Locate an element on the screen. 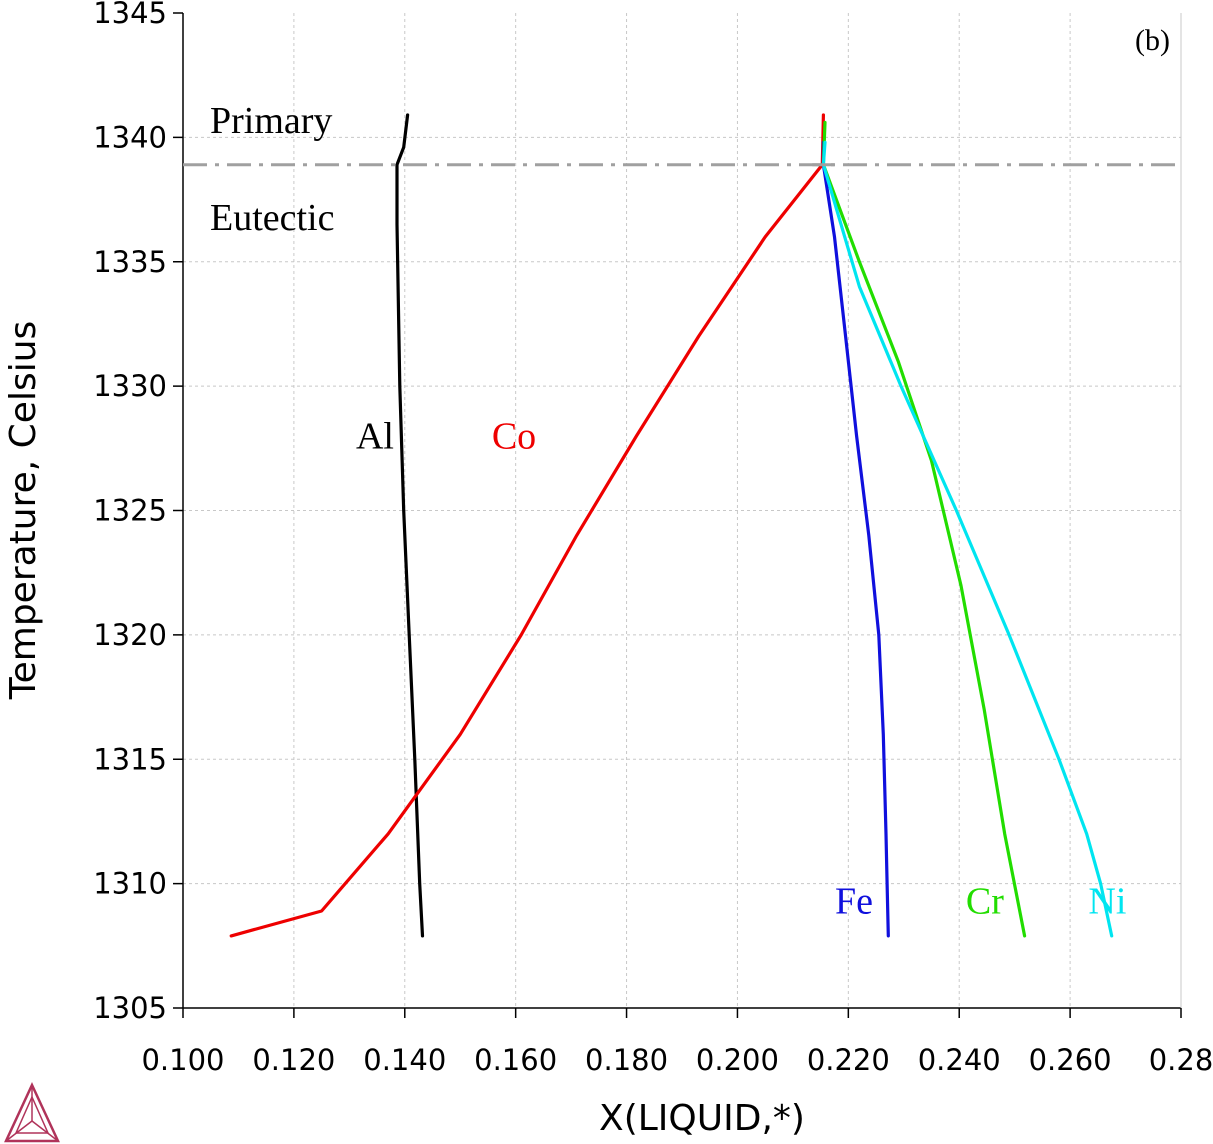 The width and height of the screenshot is (1213, 1144). region-label-primary: Primary is located at coordinates (271, 121).